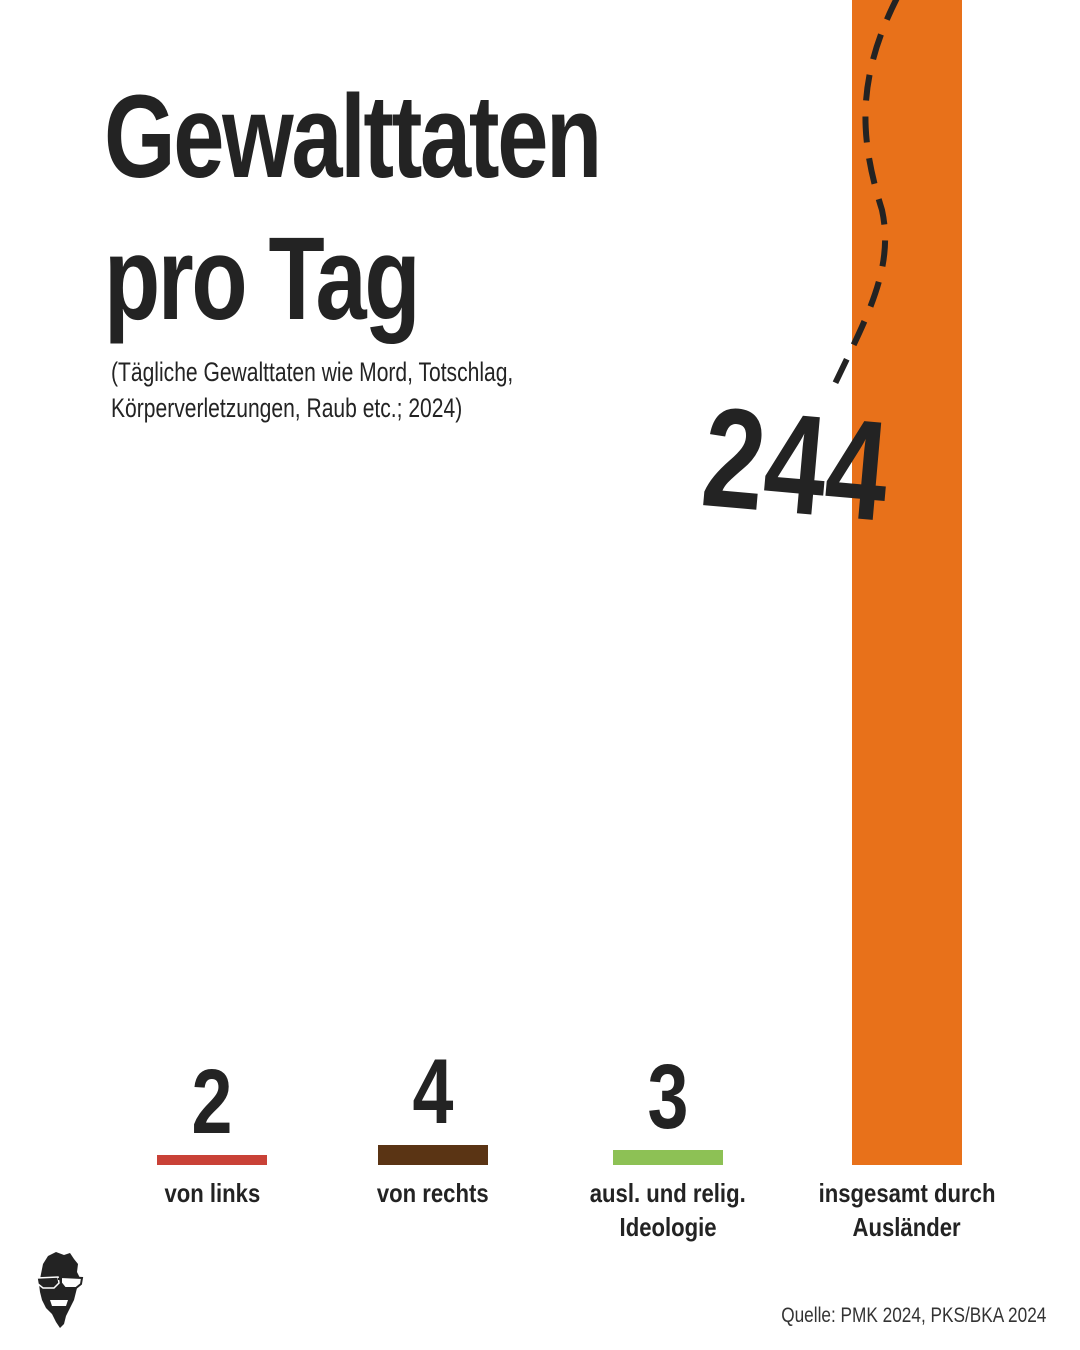 The height and width of the screenshot is (1350, 1080). I want to click on data-label-3: 3, so click(668, 1096).